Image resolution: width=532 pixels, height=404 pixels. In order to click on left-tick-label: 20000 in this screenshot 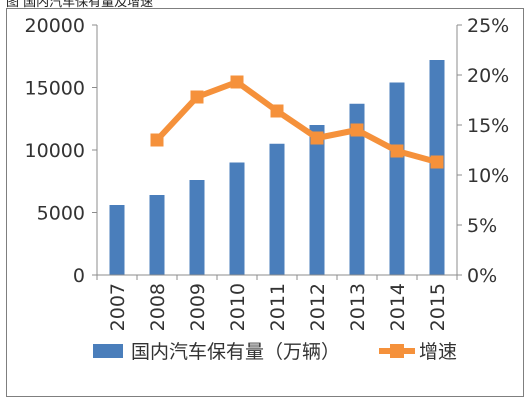, I will do `click(55, 26)`.